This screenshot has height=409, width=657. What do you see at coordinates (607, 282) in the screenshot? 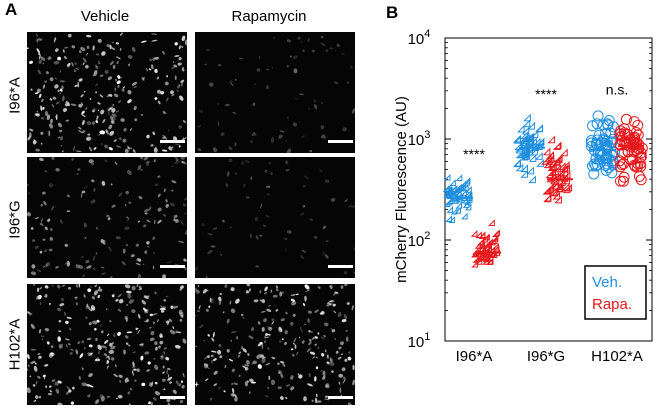
I see `legend-entry: Veh.` at bounding box center [607, 282].